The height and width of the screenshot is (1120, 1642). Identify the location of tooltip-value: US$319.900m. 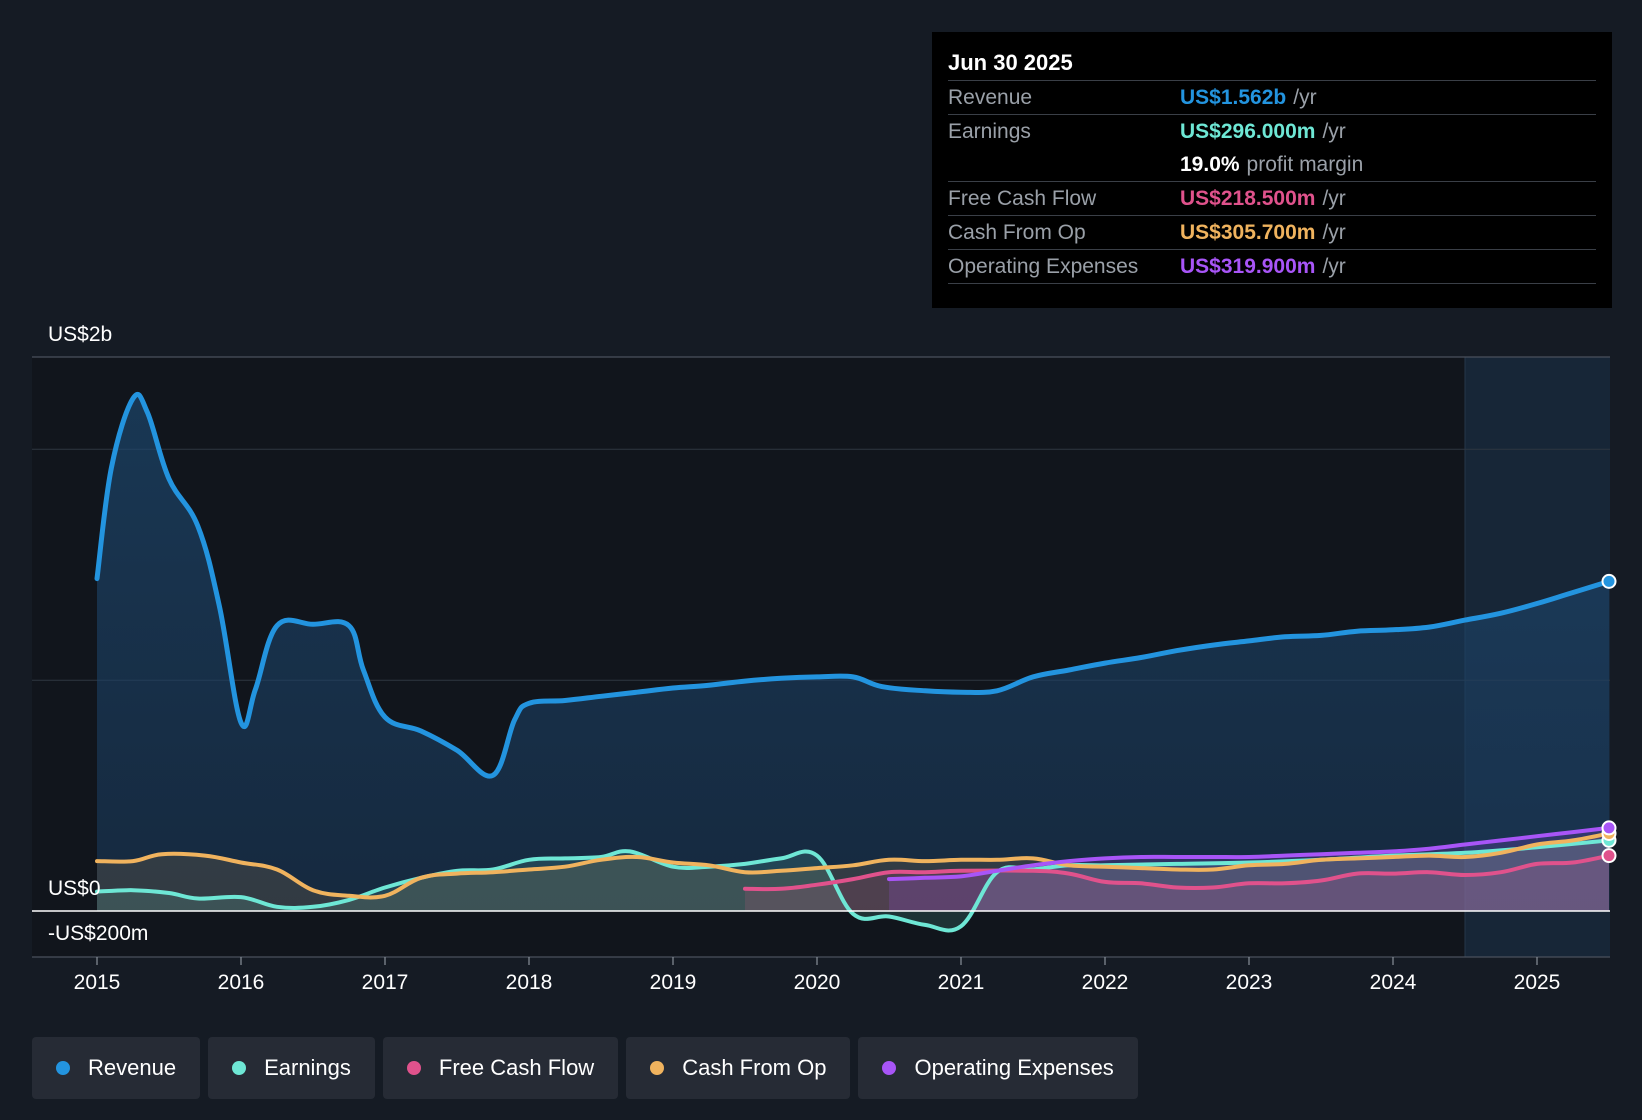
(1248, 266).